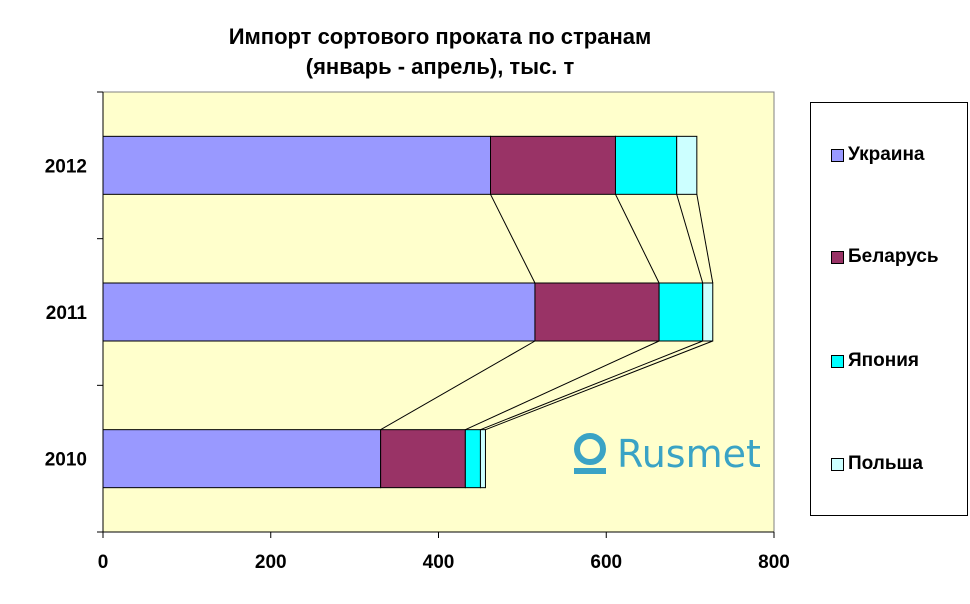 The height and width of the screenshot is (604, 970). What do you see at coordinates (590, 454) in the screenshot?
I see `rusmet-logo-icon` at bounding box center [590, 454].